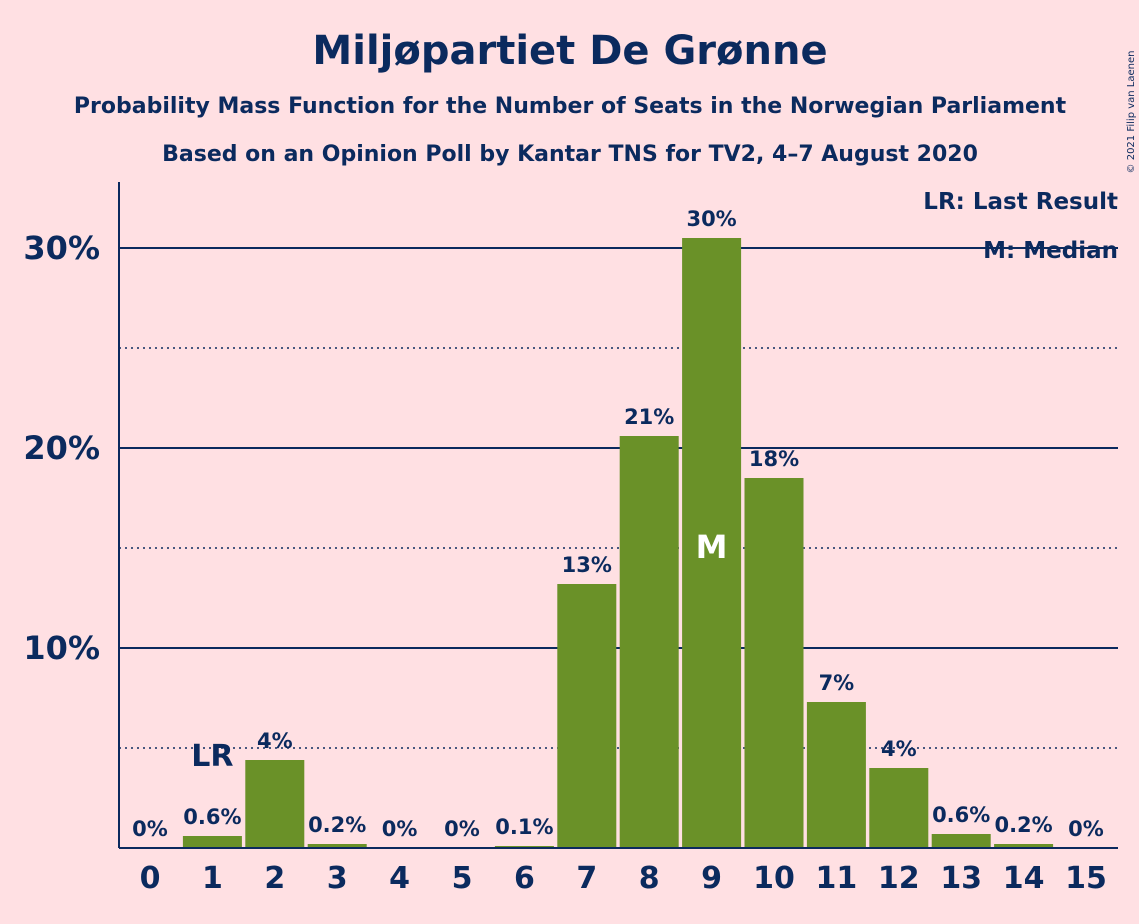 The width and height of the screenshot is (1139, 924). What do you see at coordinates (569, 51) in the screenshot?
I see `chart-title: Miljøpartiet De Grønne` at bounding box center [569, 51].